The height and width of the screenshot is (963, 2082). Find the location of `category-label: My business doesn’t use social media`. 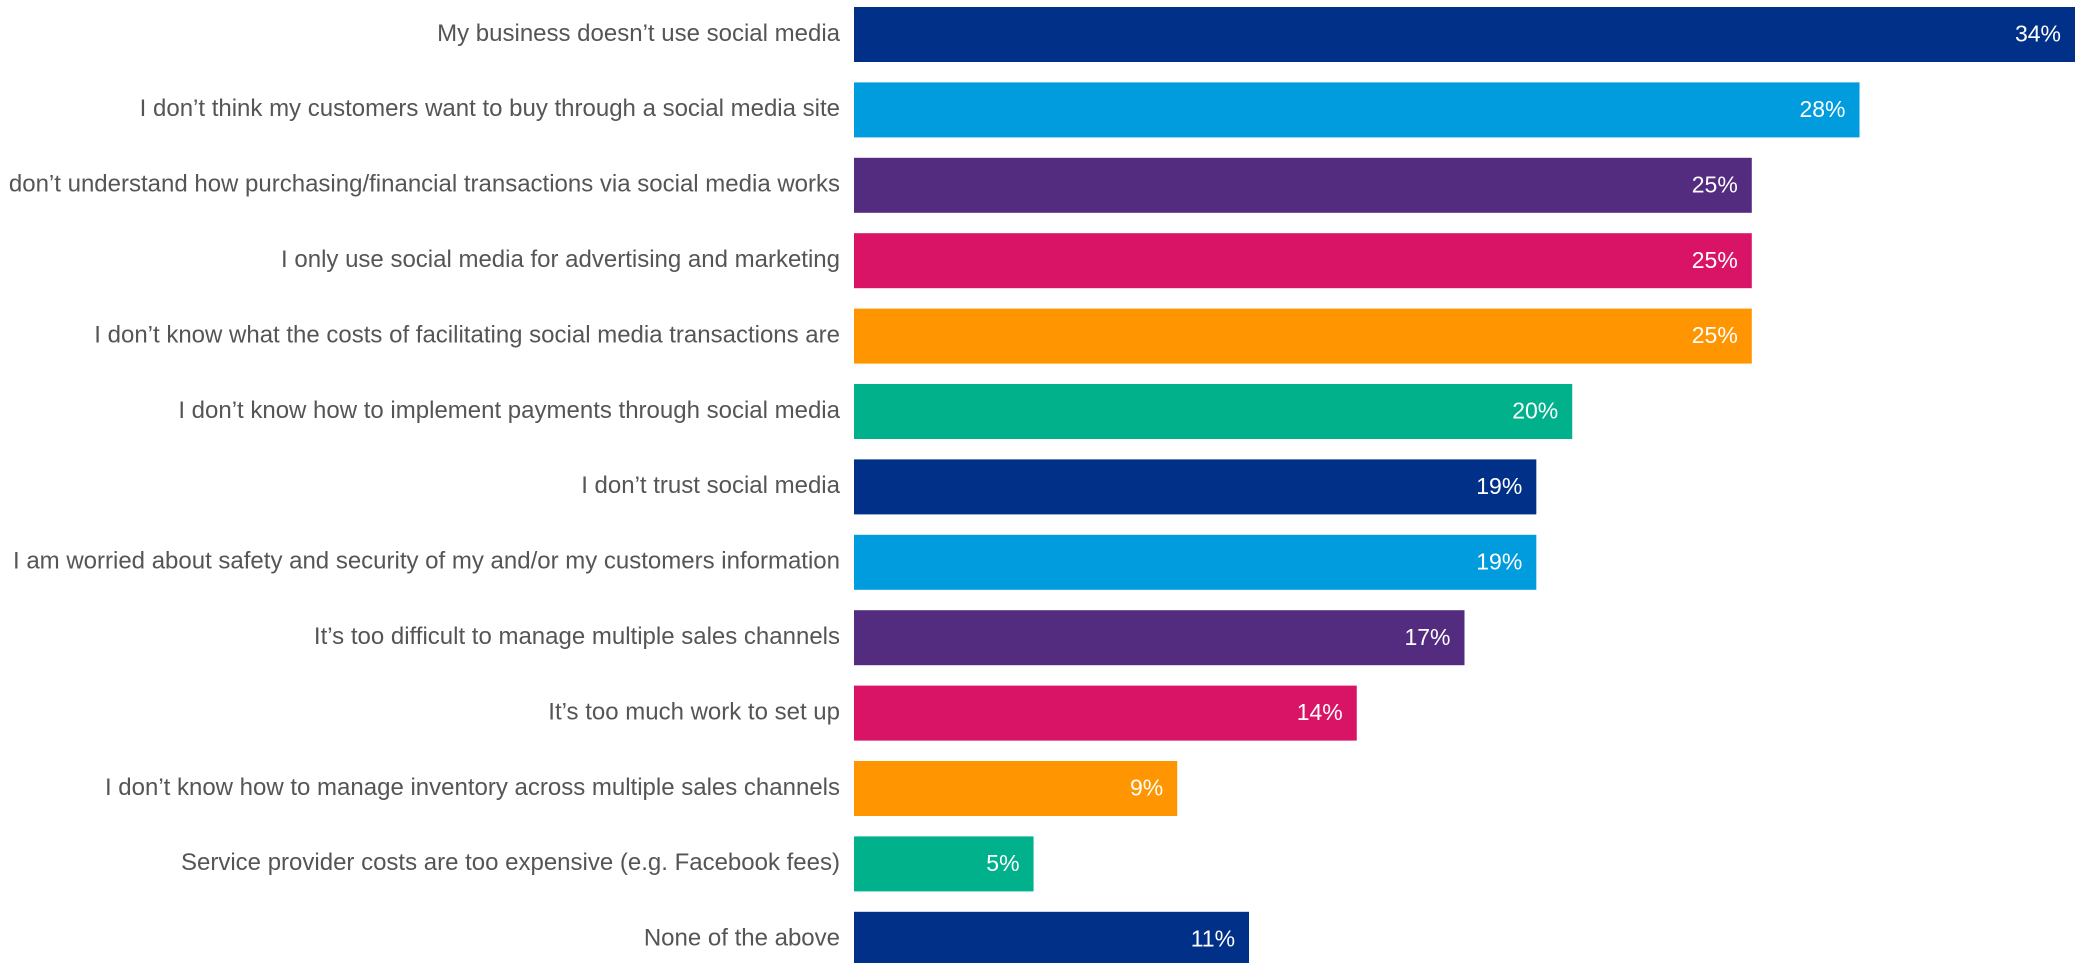

category-label: My business doesn’t use social media is located at coordinates (639, 33).